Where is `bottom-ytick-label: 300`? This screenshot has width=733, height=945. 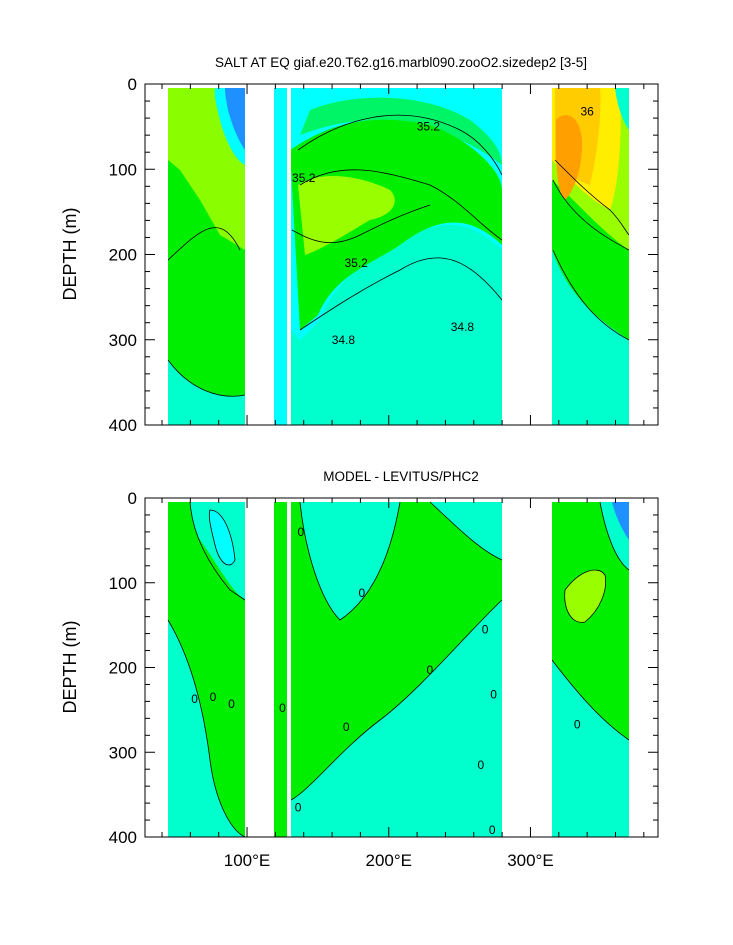 bottom-ytick-label: 300 is located at coordinates (123, 752).